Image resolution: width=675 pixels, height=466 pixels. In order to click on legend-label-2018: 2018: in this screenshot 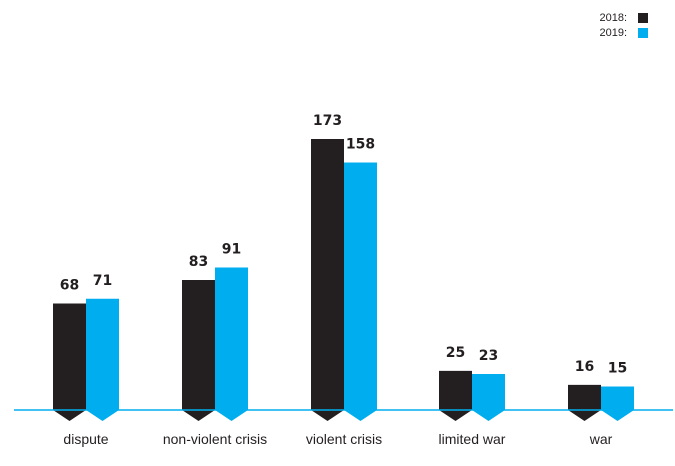, I will do `click(613, 17)`.